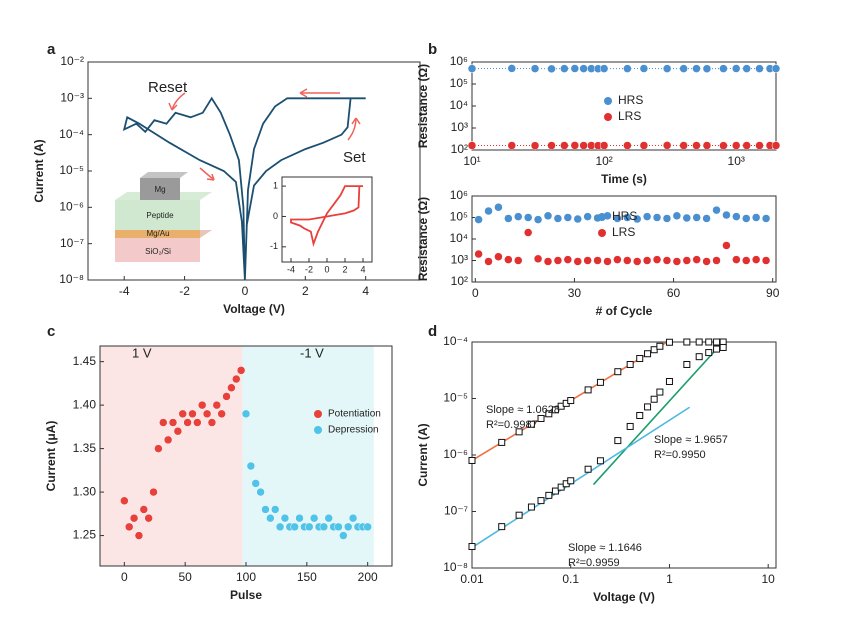 Image resolution: width=849 pixels, height=632 pixels. Describe the element at coordinates (459, 61) in the screenshot. I see `y-tick-label: 10⁶` at that location.